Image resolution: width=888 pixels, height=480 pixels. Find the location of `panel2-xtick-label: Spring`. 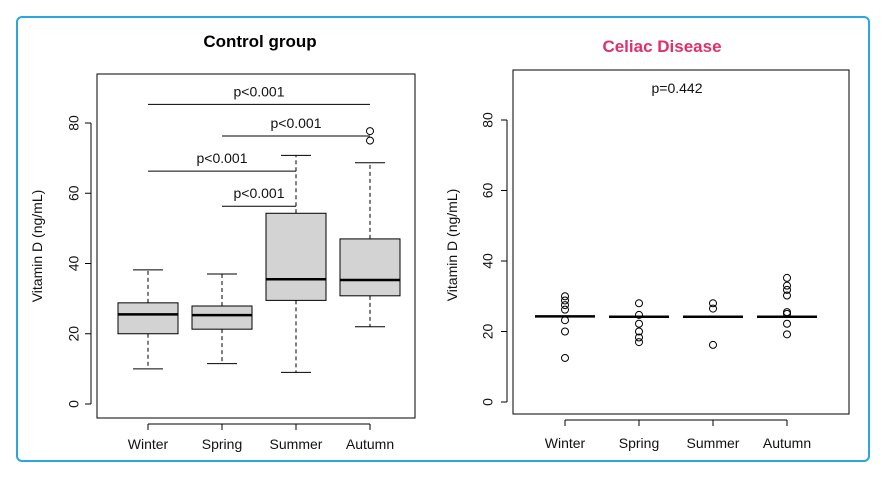

panel2-xtick-label: Spring is located at coordinates (639, 443).